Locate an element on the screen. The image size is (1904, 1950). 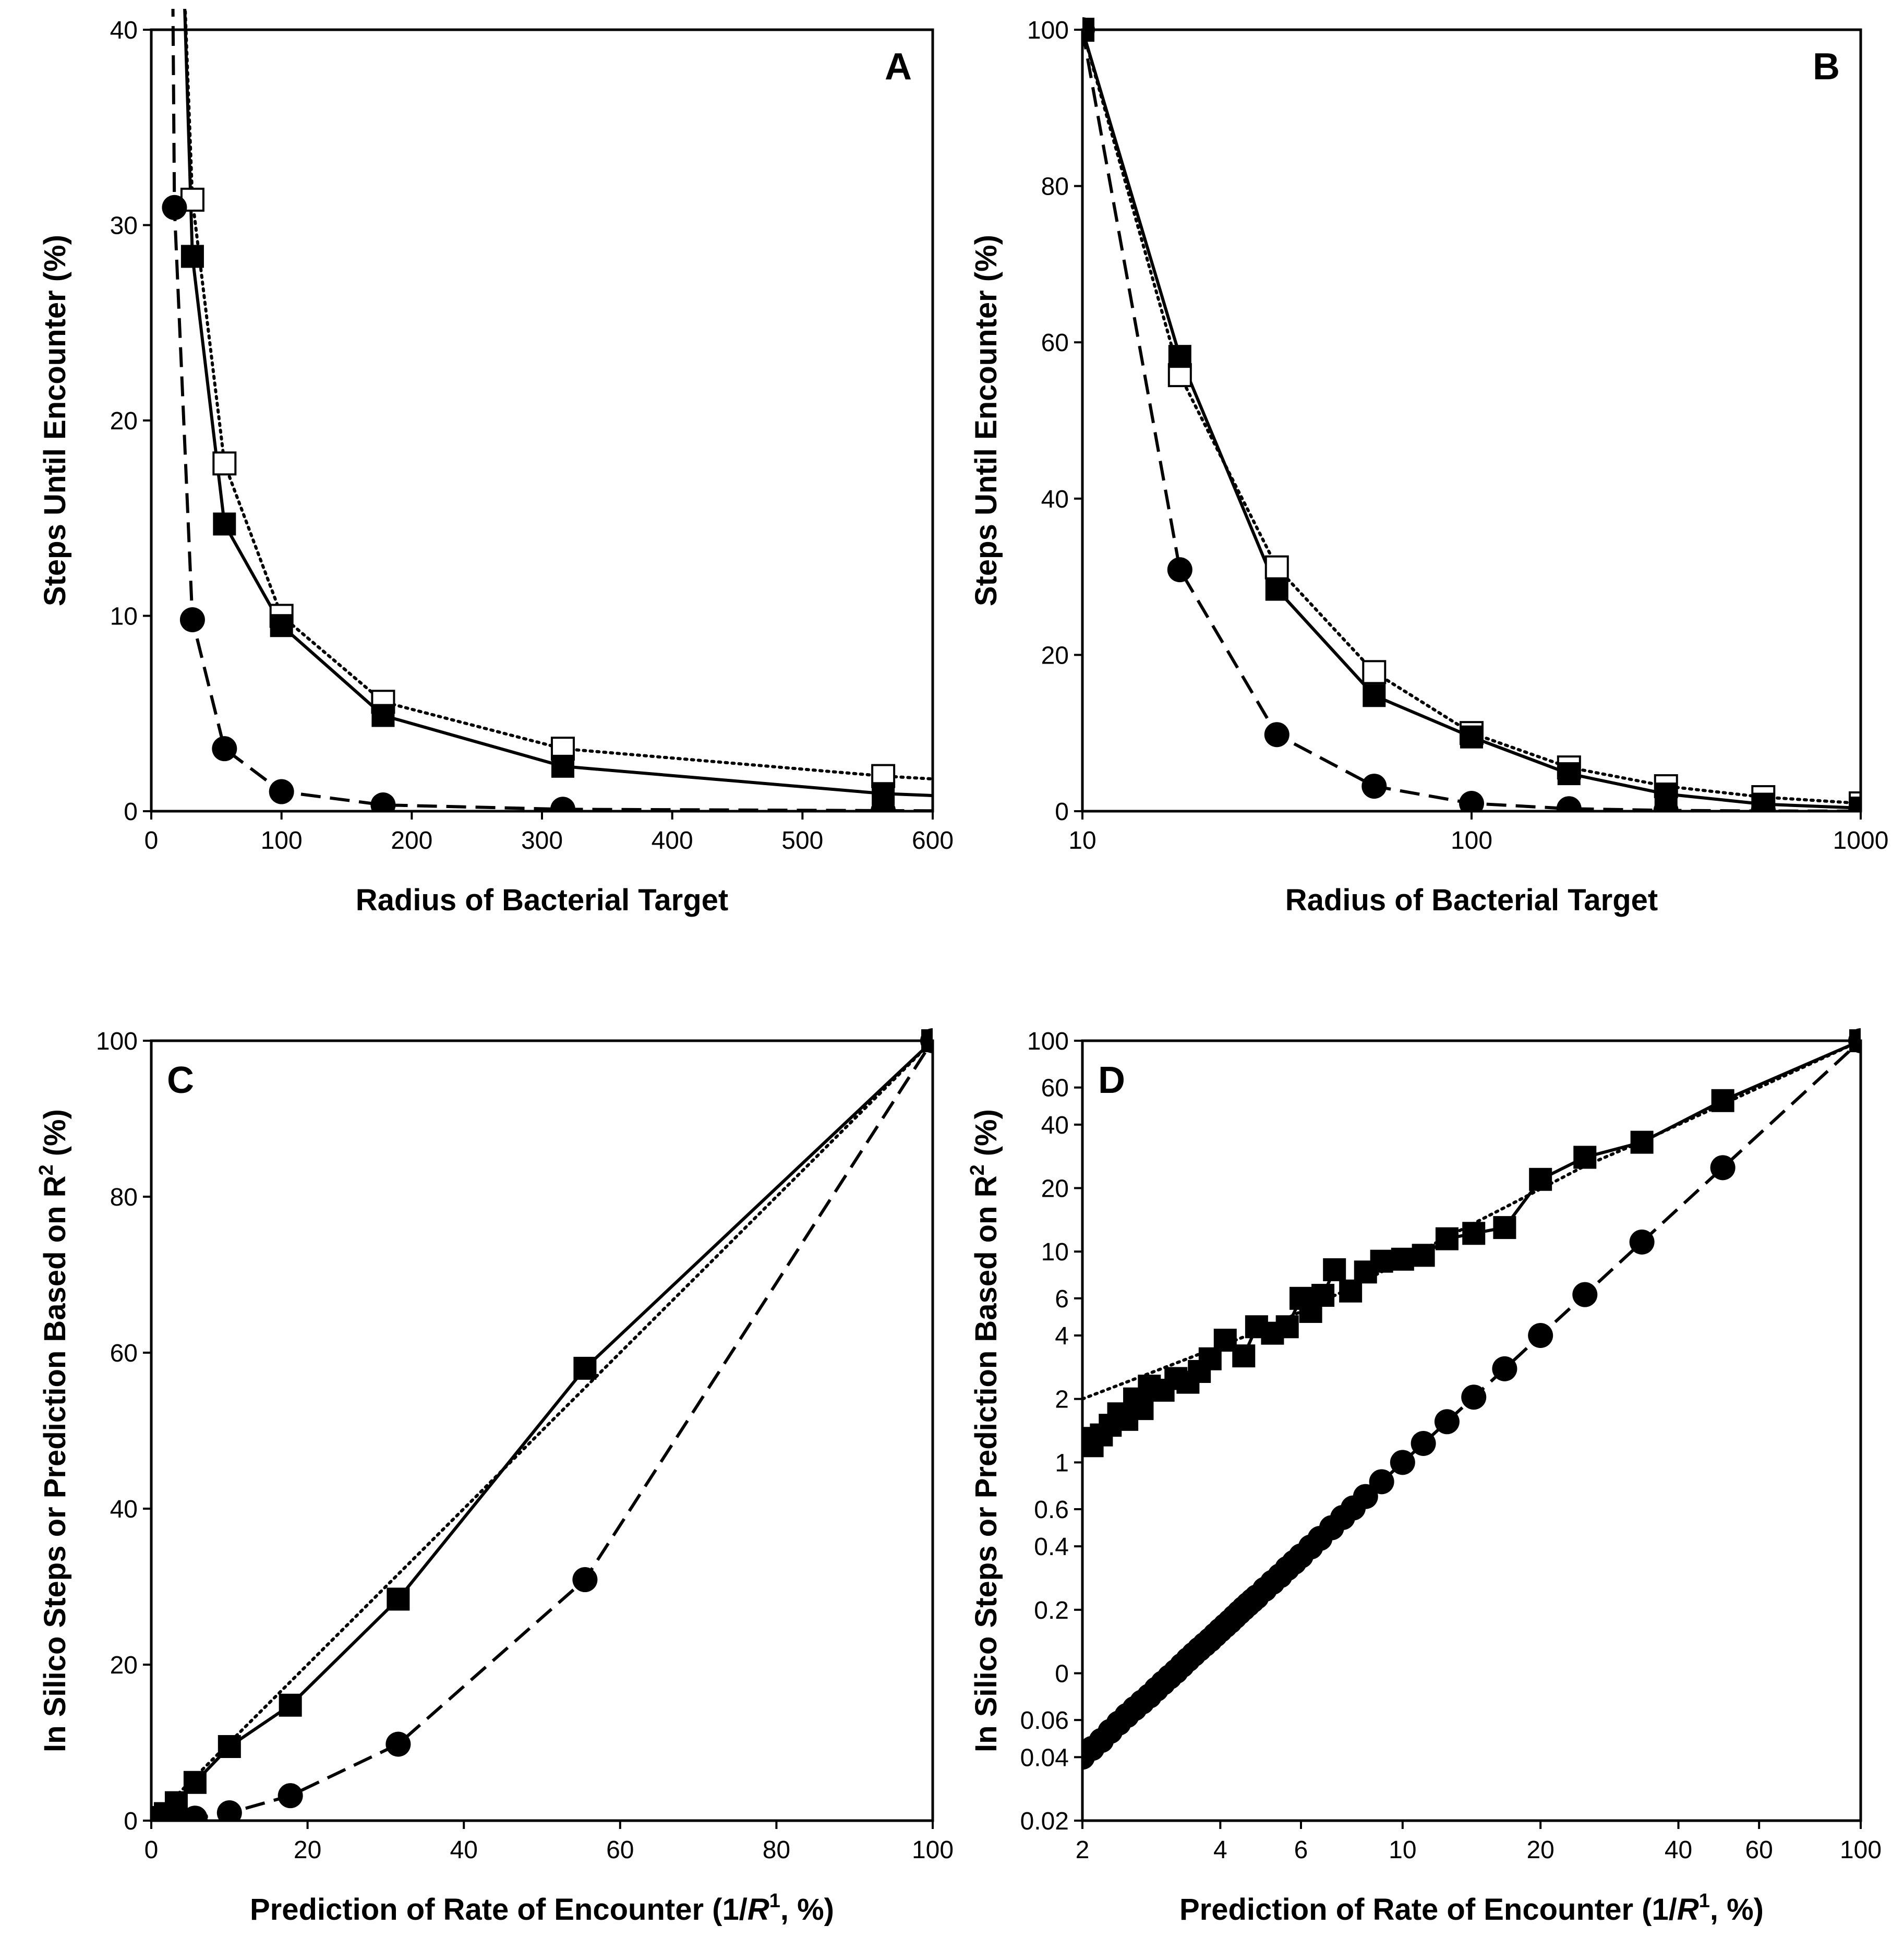
x-axis-label-text: Prediction of Rate of Encounter (1/ is located at coordinates (499, 1910).